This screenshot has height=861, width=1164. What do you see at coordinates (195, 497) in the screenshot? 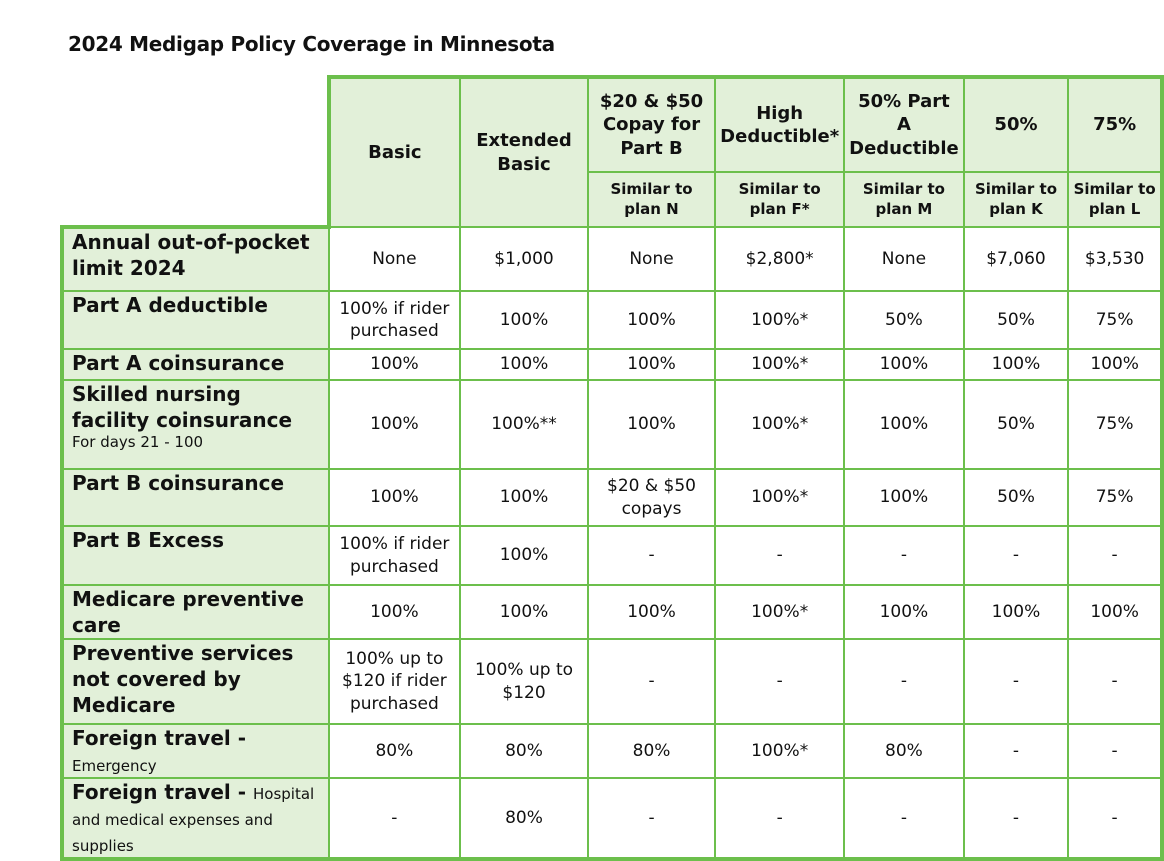
I see `row-label: Part B coinsurance` at bounding box center [195, 497].